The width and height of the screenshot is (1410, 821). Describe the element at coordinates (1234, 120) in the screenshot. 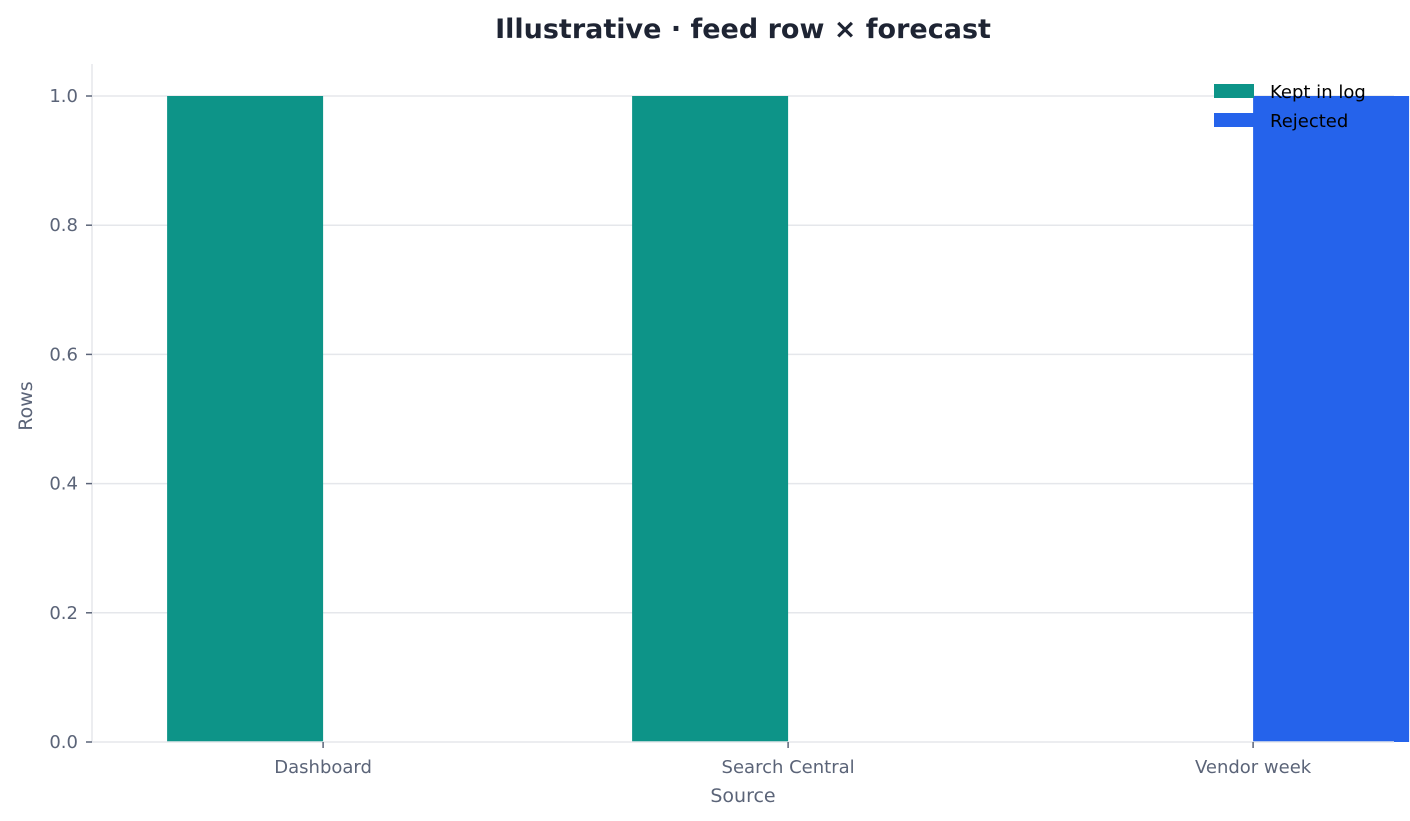

I see `legend-swatch-rejected` at that location.